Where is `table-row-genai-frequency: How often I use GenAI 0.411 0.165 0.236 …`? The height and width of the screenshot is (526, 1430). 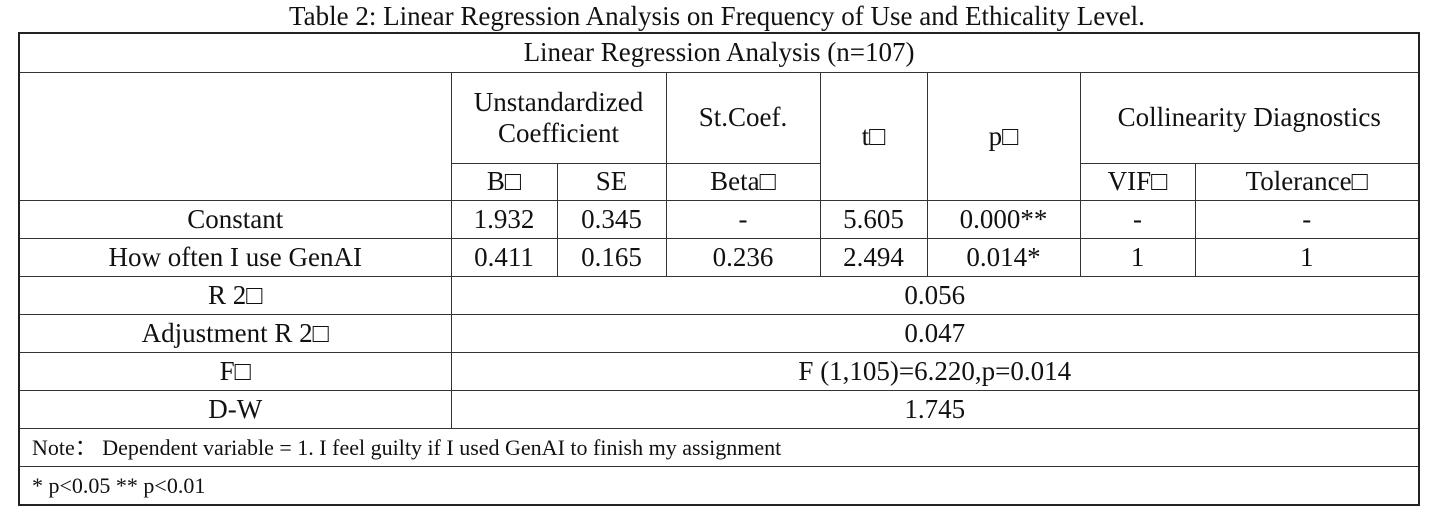
table-row-genai-frequency: How often I use GenAI 0.411 0.165 0.236 … is located at coordinates (719, 257).